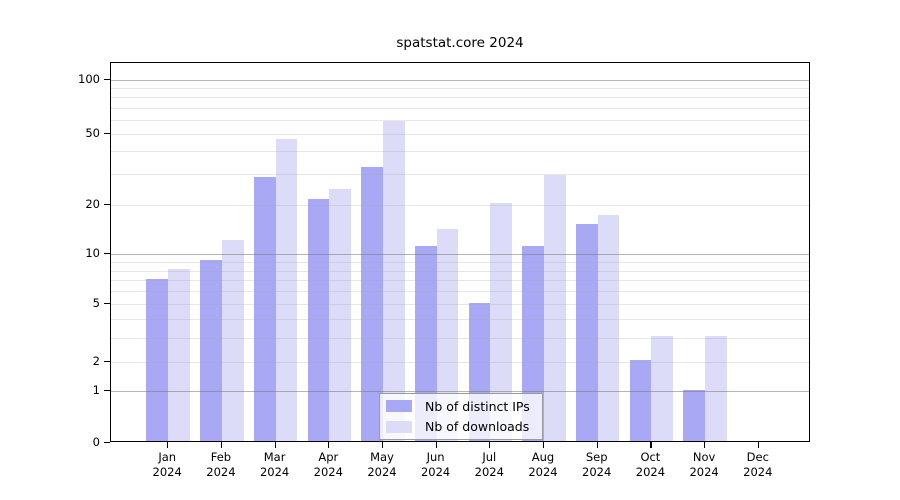 Image resolution: width=900 pixels, height=500 pixels. What do you see at coordinates (489, 464) in the screenshot?
I see `x-axis-tick-label: Jul 2024` at bounding box center [489, 464].